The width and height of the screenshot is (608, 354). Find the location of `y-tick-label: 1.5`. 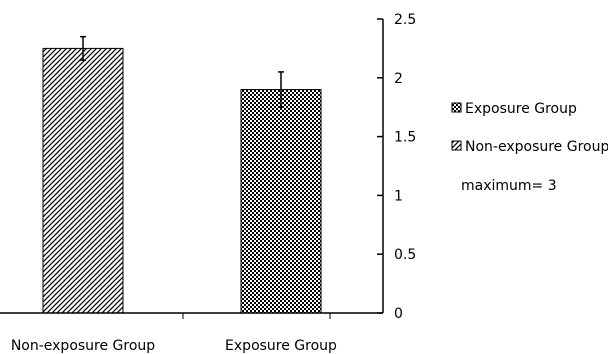

y-tick-label: 1.5 is located at coordinates (405, 138).